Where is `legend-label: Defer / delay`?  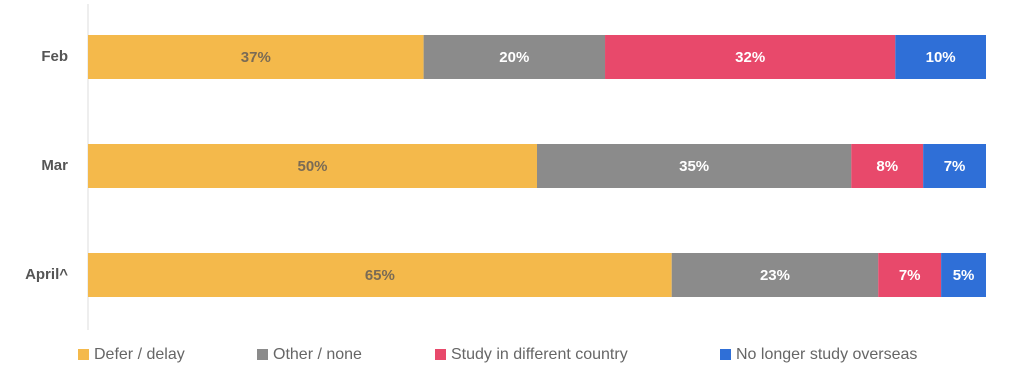 legend-label: Defer / delay is located at coordinates (139, 354).